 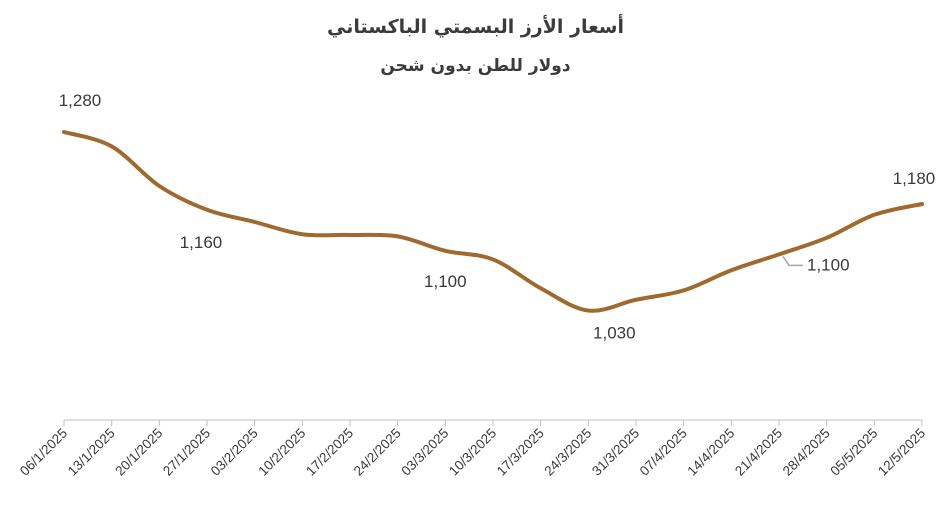 I want to click on x-tick-label: 05/5/2025, so click(x=853, y=452).